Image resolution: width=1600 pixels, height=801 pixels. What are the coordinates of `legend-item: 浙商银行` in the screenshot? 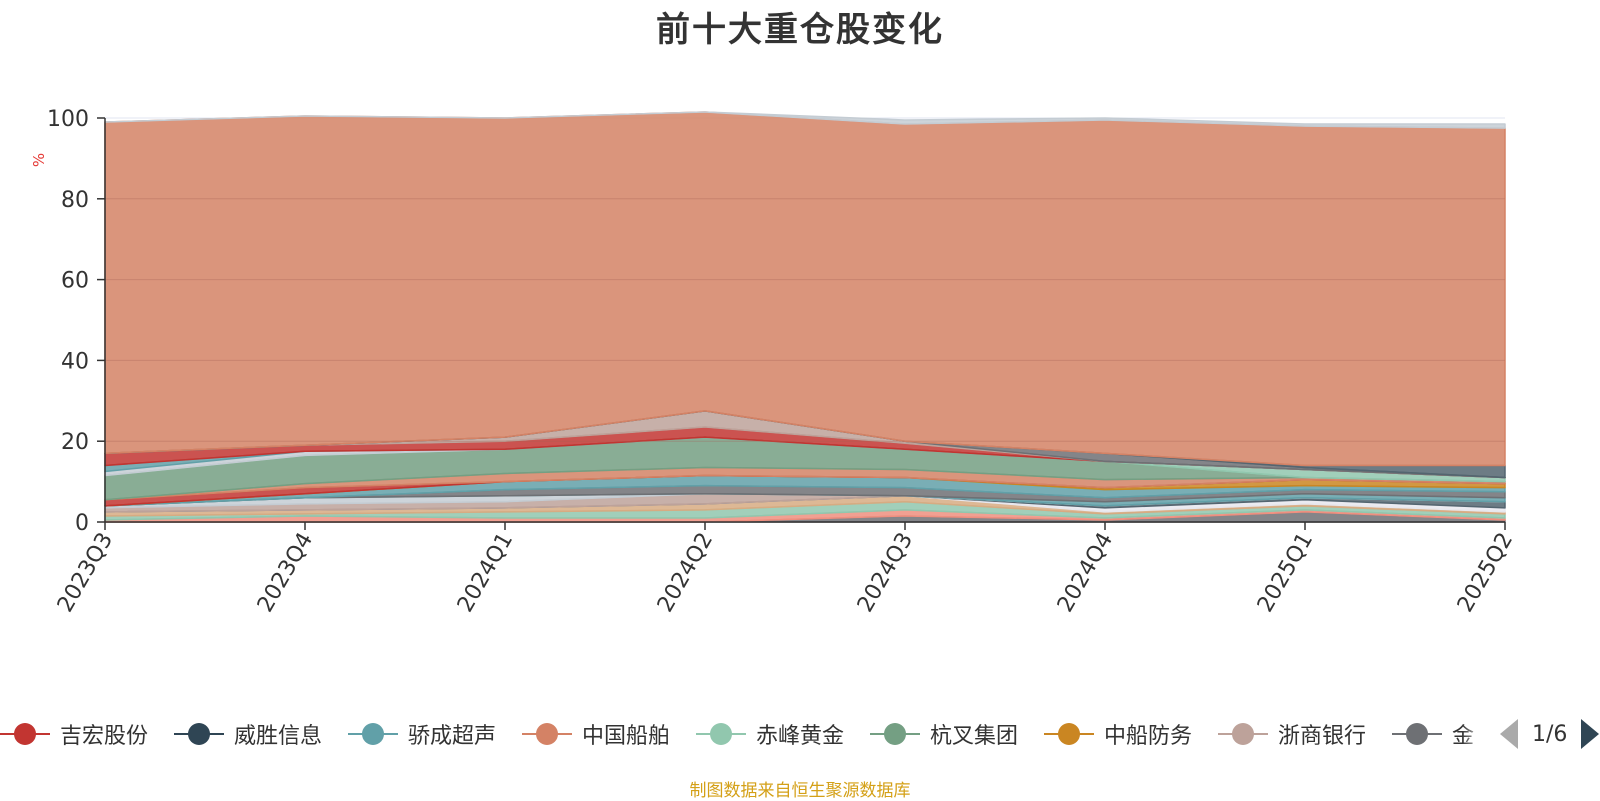 It's located at (1292, 734).